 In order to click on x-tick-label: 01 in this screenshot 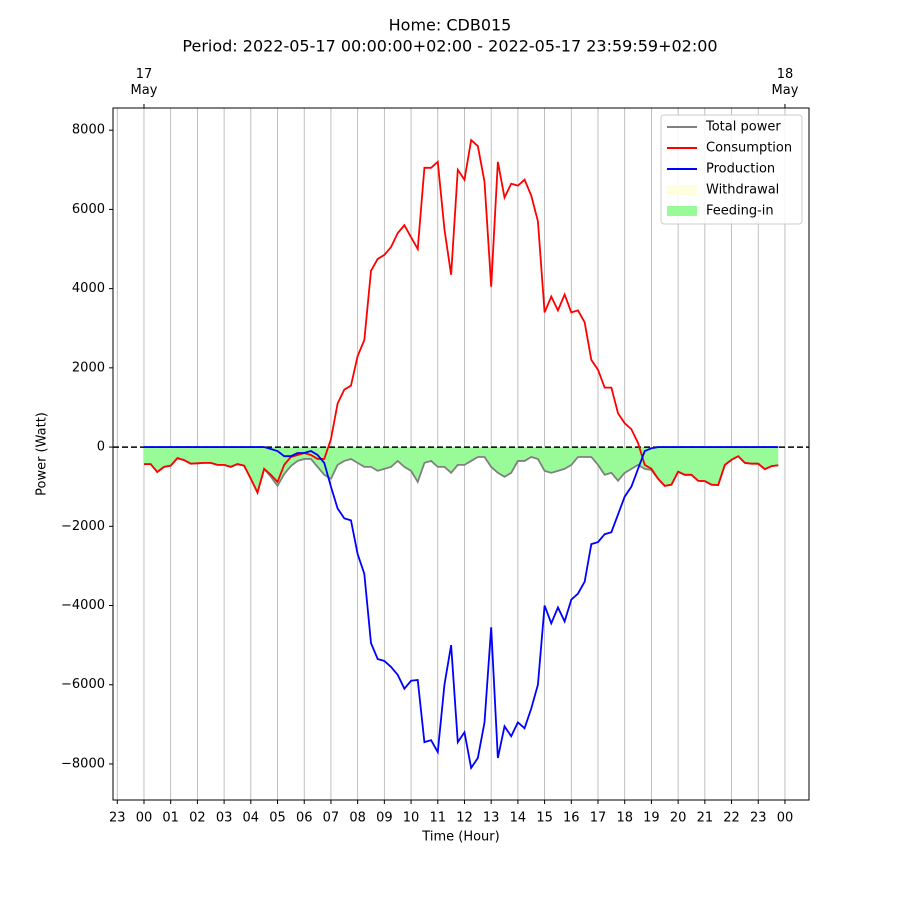, I will do `click(170, 818)`.